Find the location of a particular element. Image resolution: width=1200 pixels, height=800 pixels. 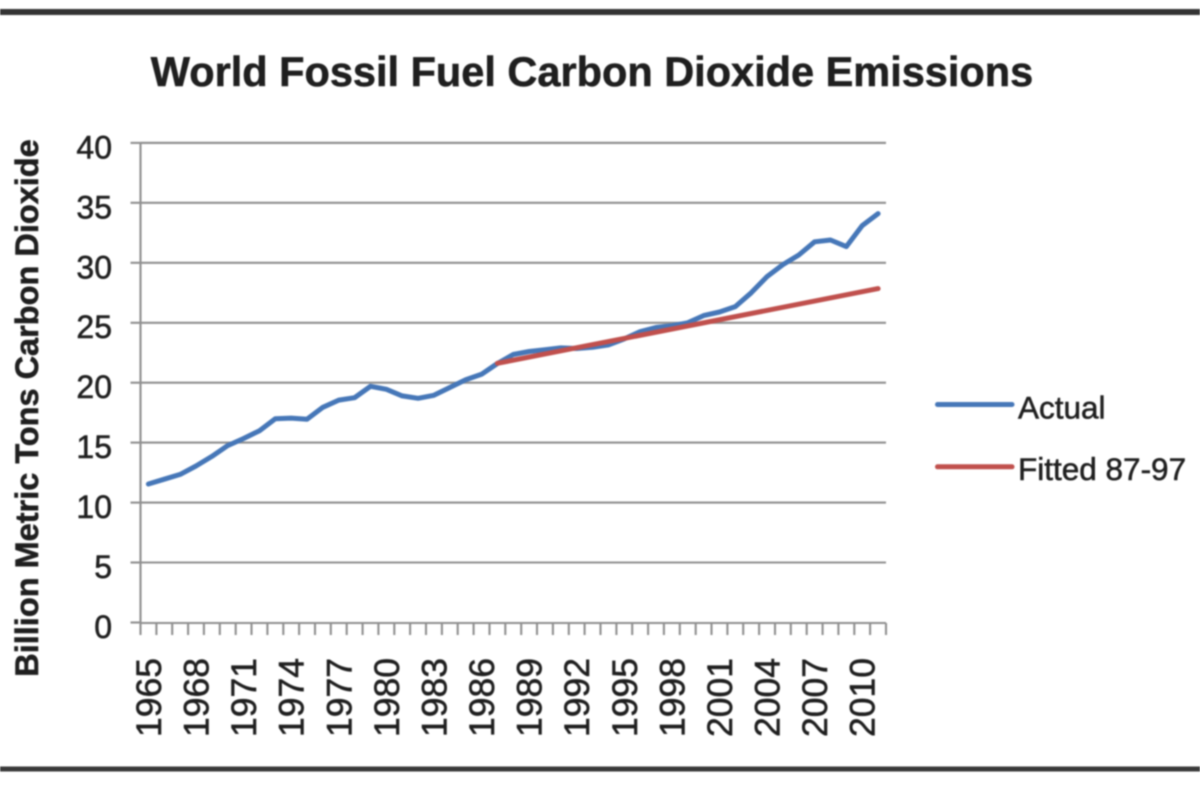

svg-text: 1980 is located at coordinates (387, 697).